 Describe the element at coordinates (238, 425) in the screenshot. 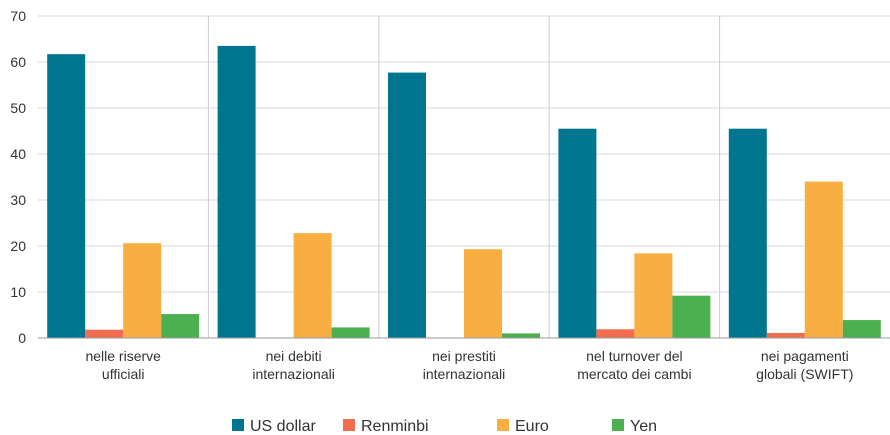

I see `legend-swatch-us-dollar` at that location.